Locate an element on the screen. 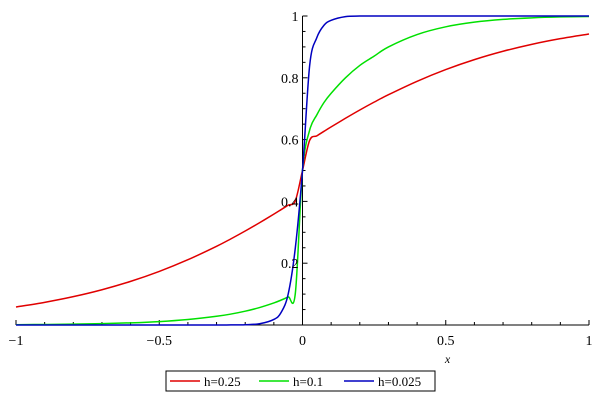 This screenshot has width=600, height=400. legend-label: h=0.25 is located at coordinates (222, 381).